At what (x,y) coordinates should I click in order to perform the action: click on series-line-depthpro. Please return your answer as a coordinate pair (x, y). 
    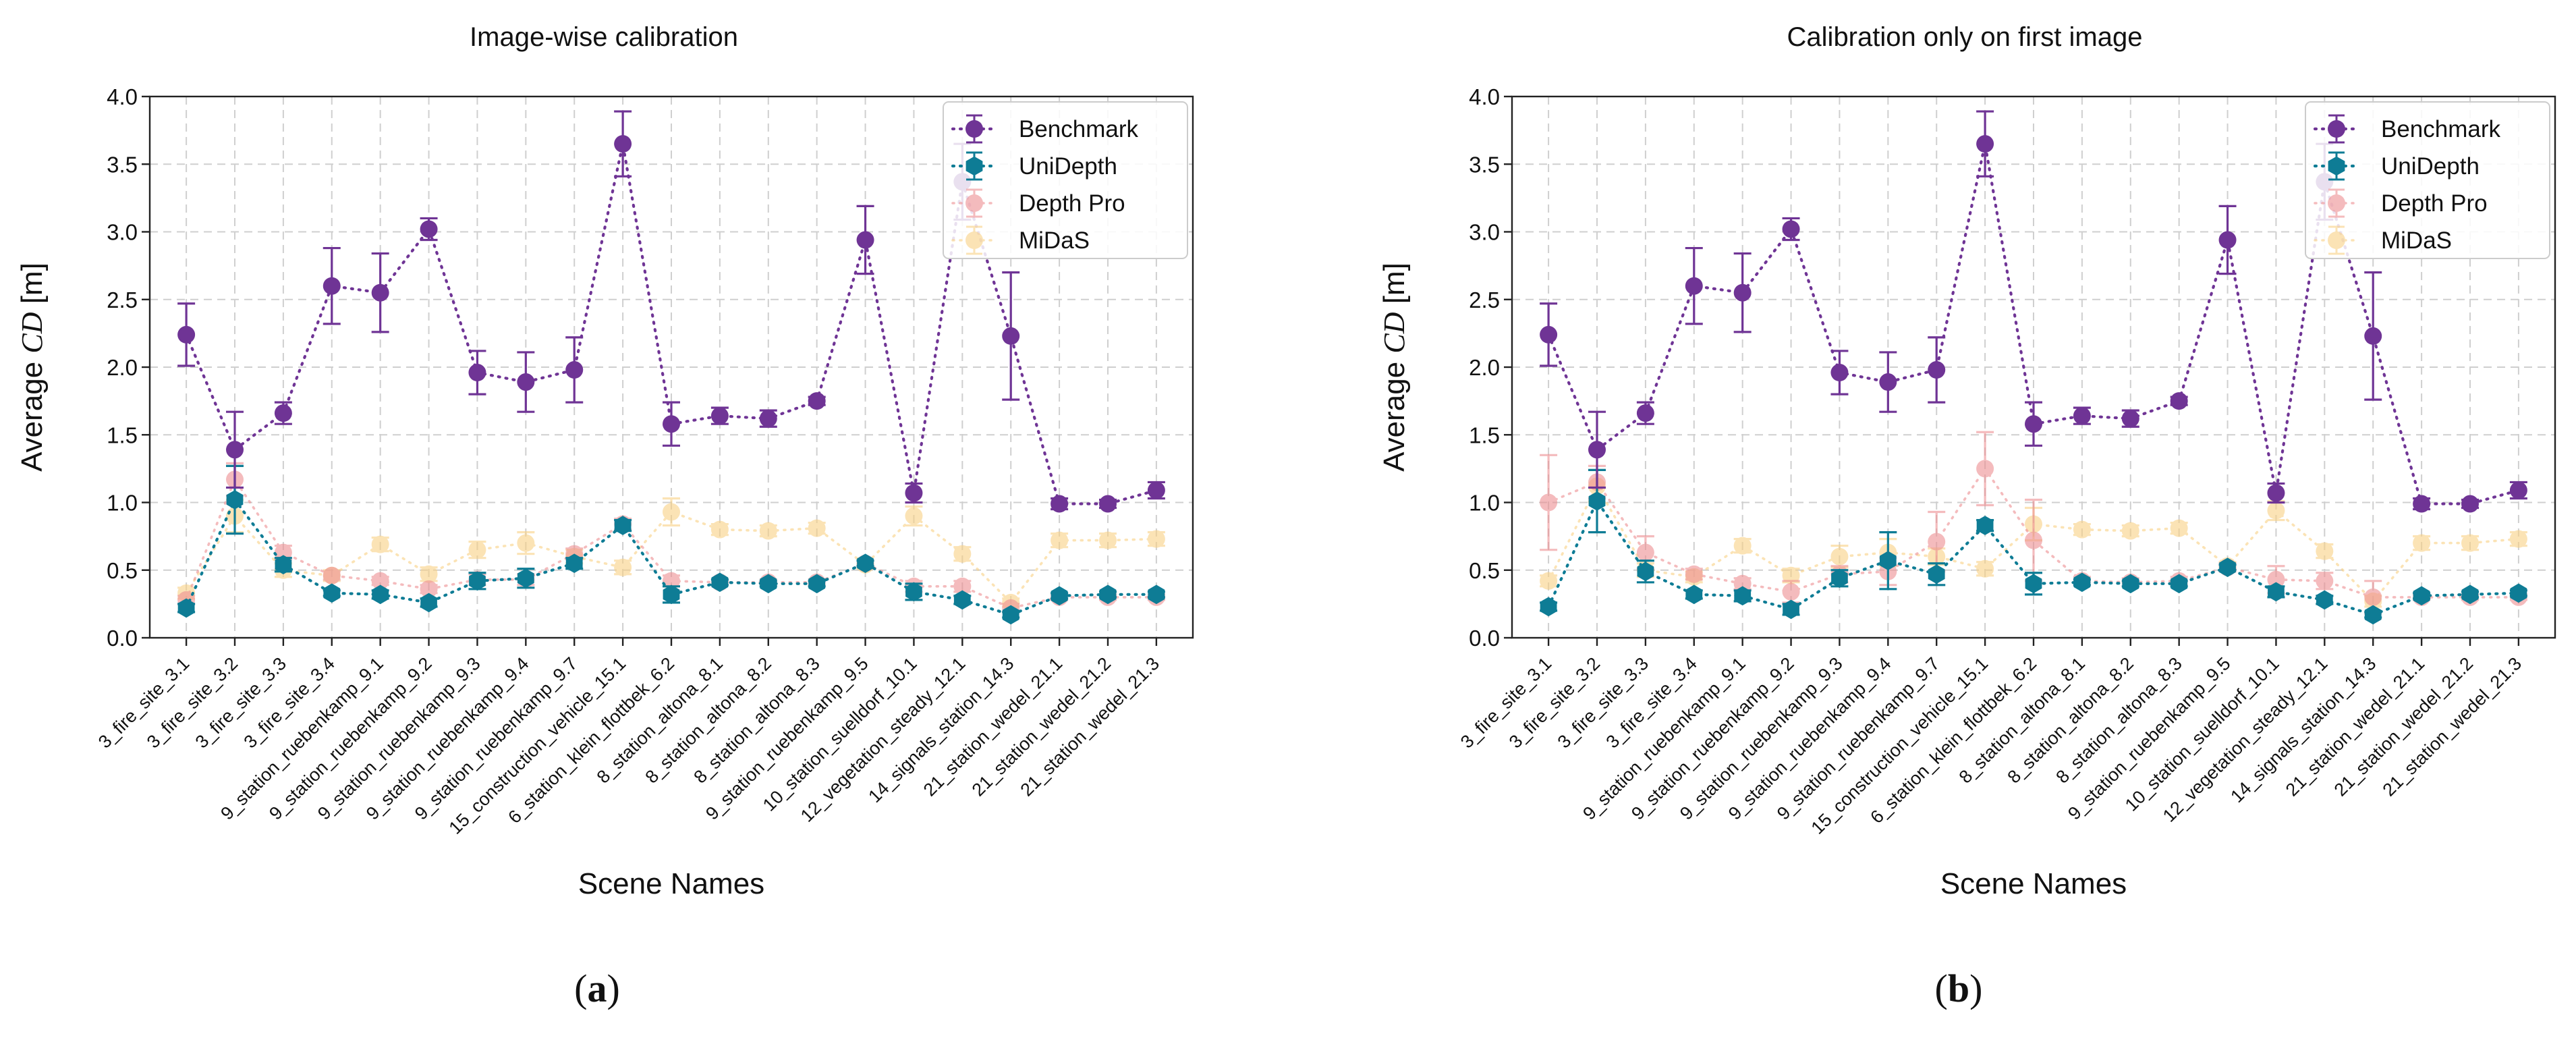
    Looking at the image, I should click on (2033, 532).